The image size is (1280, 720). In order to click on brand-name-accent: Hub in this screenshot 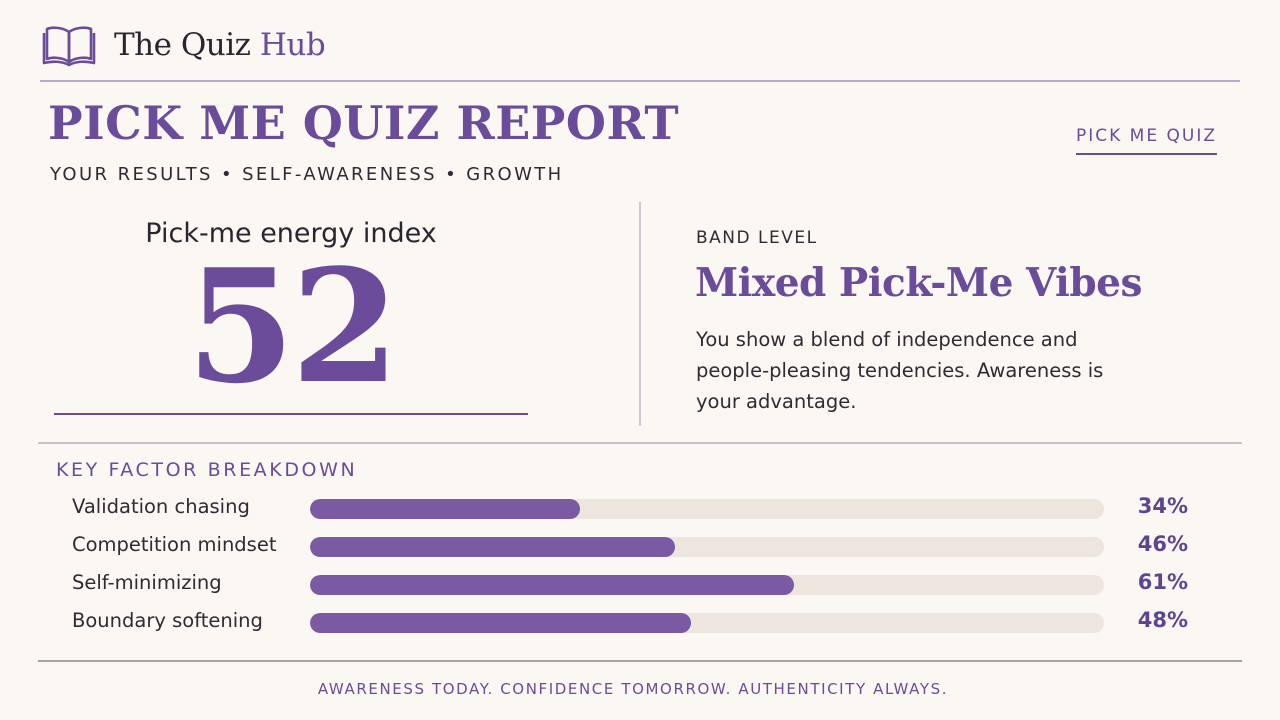, I will do `click(292, 45)`.